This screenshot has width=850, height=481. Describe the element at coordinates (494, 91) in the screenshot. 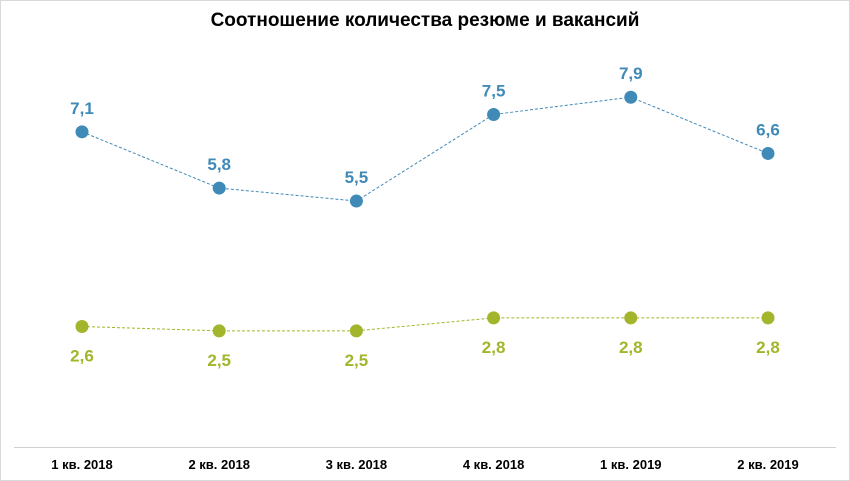

I see `series-1-data-label: 7,5` at that location.